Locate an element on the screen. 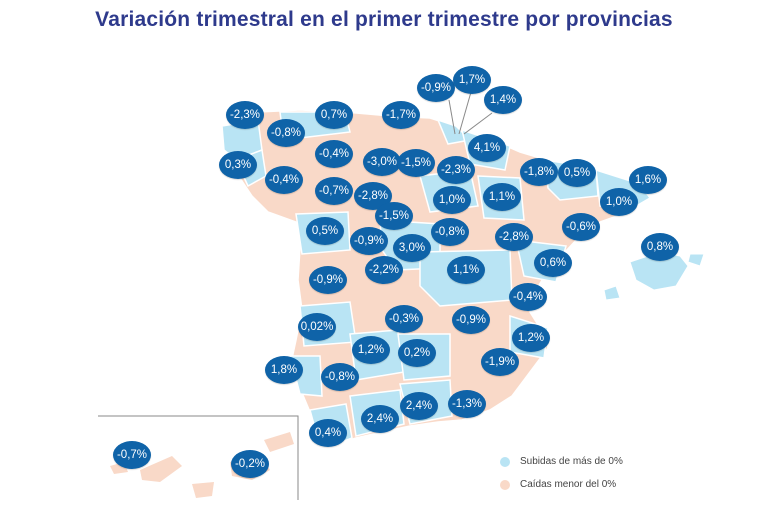  legend-fall-label: Caídas menor del 0% is located at coordinates (568, 484).